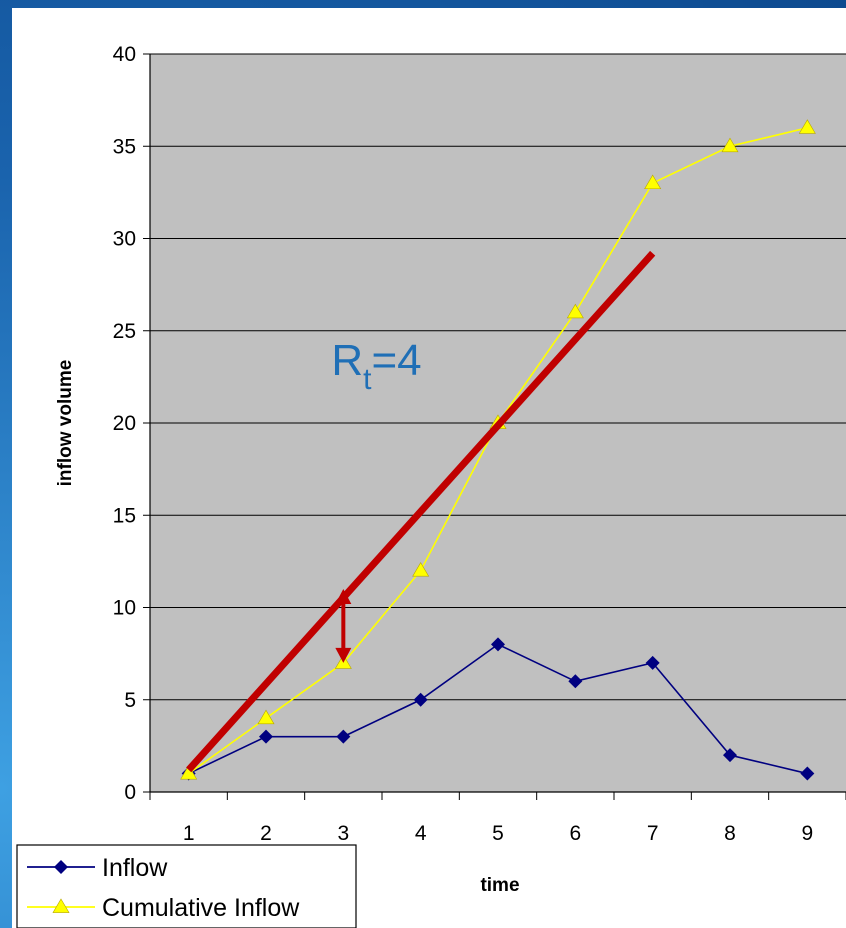  I want to click on y-tick-label-40: 40, so click(124, 54).